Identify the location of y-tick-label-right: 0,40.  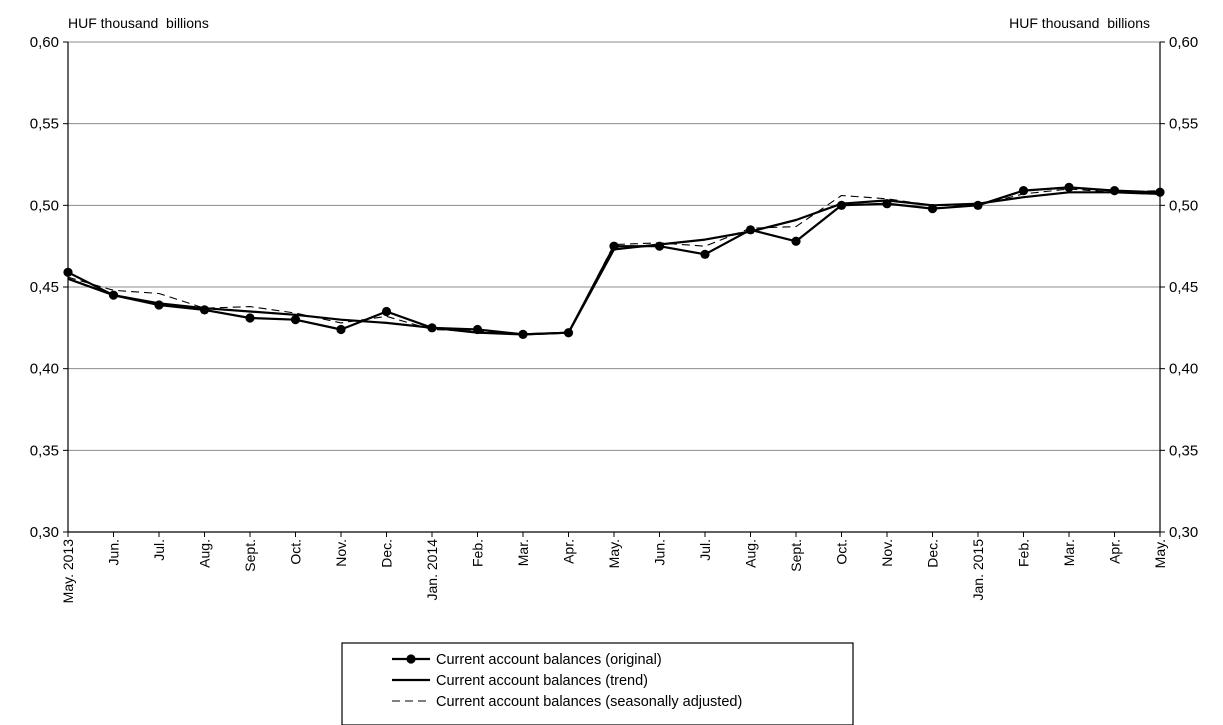
(1183, 369).